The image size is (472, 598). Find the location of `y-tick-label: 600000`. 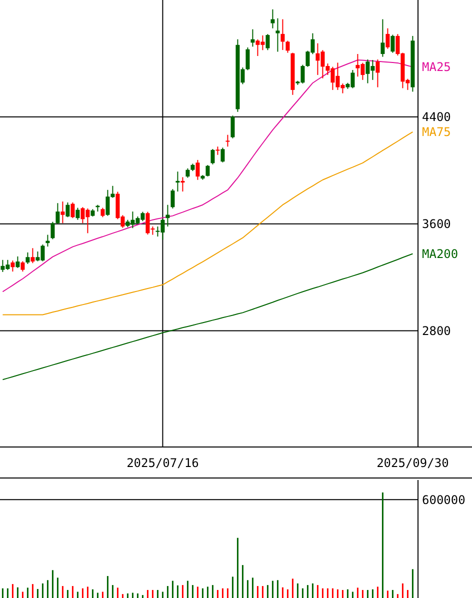

y-tick-label: 600000 is located at coordinates (444, 499).